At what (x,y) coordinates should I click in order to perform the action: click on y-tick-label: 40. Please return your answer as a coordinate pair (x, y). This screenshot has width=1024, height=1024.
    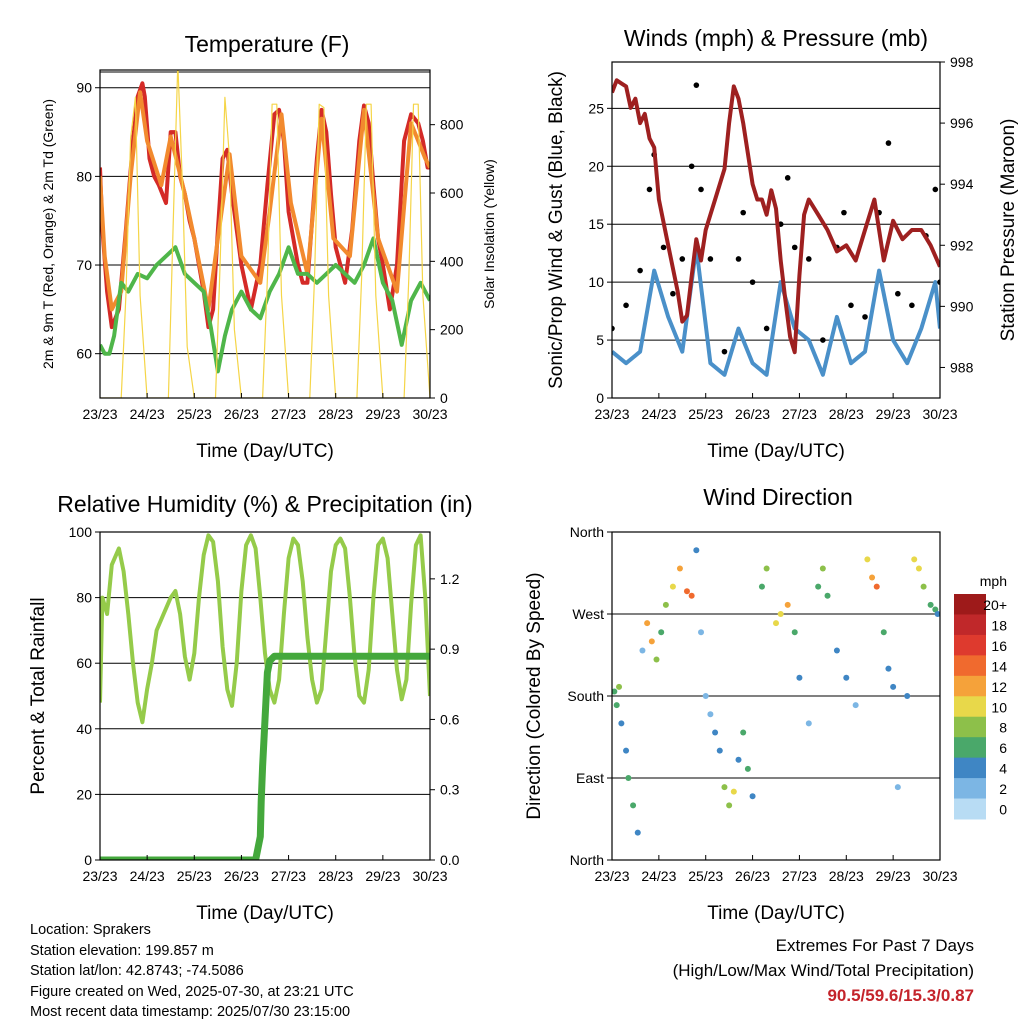
    Looking at the image, I should click on (84, 729).